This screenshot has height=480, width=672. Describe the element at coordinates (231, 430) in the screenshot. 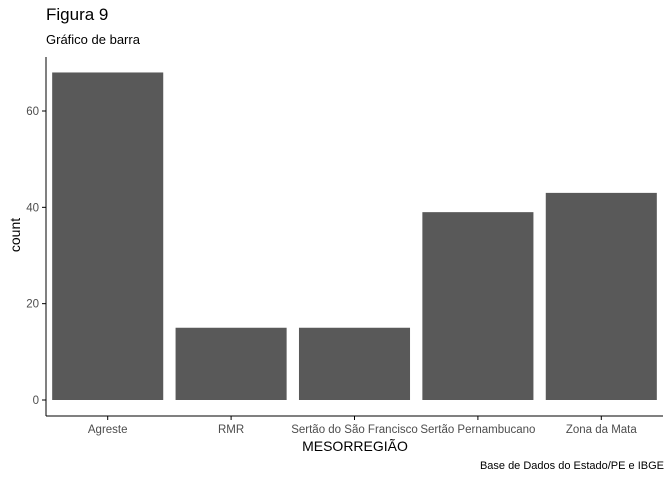

I see `x-tick-label: RMR` at that location.